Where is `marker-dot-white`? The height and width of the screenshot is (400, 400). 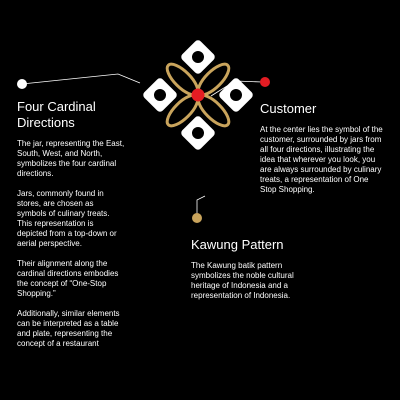 marker-dot-white is located at coordinates (22, 84).